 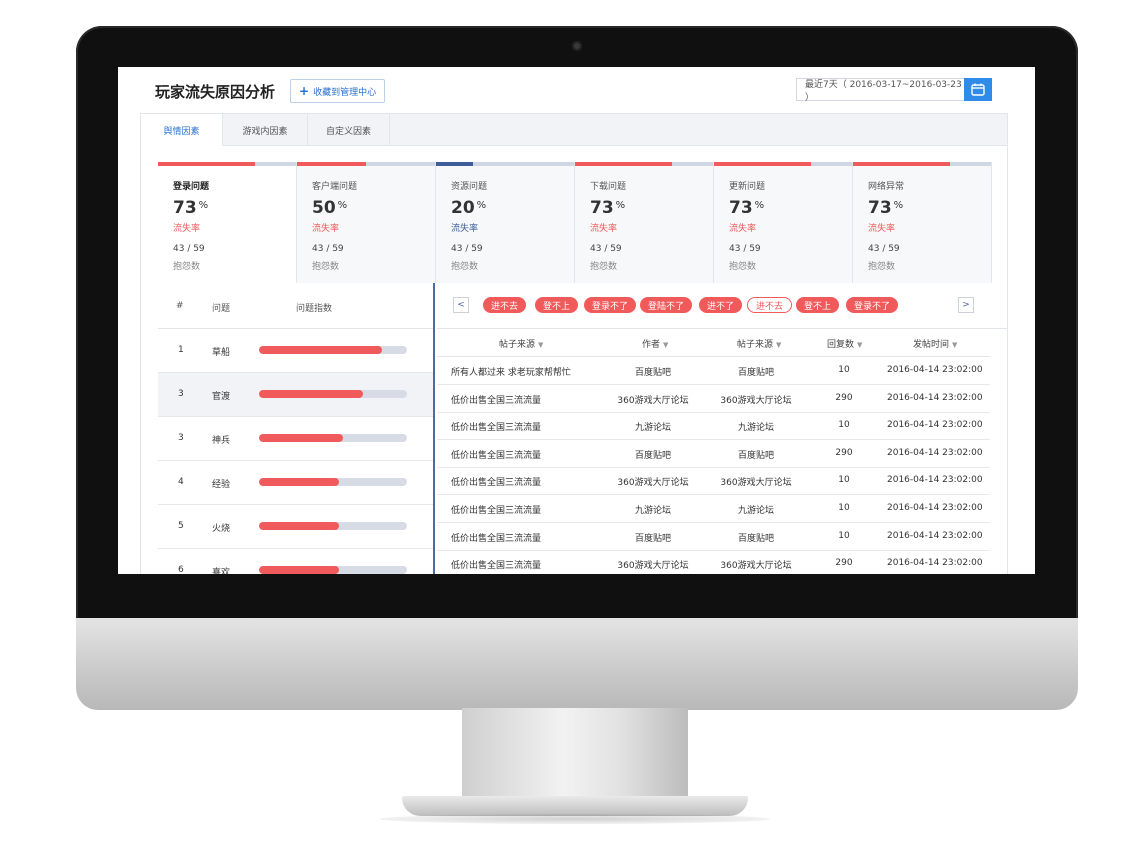 What do you see at coordinates (574, 129) in the screenshot?
I see `tabs-bar: 舆情因素 游戏内因素 自定义因素` at bounding box center [574, 129].